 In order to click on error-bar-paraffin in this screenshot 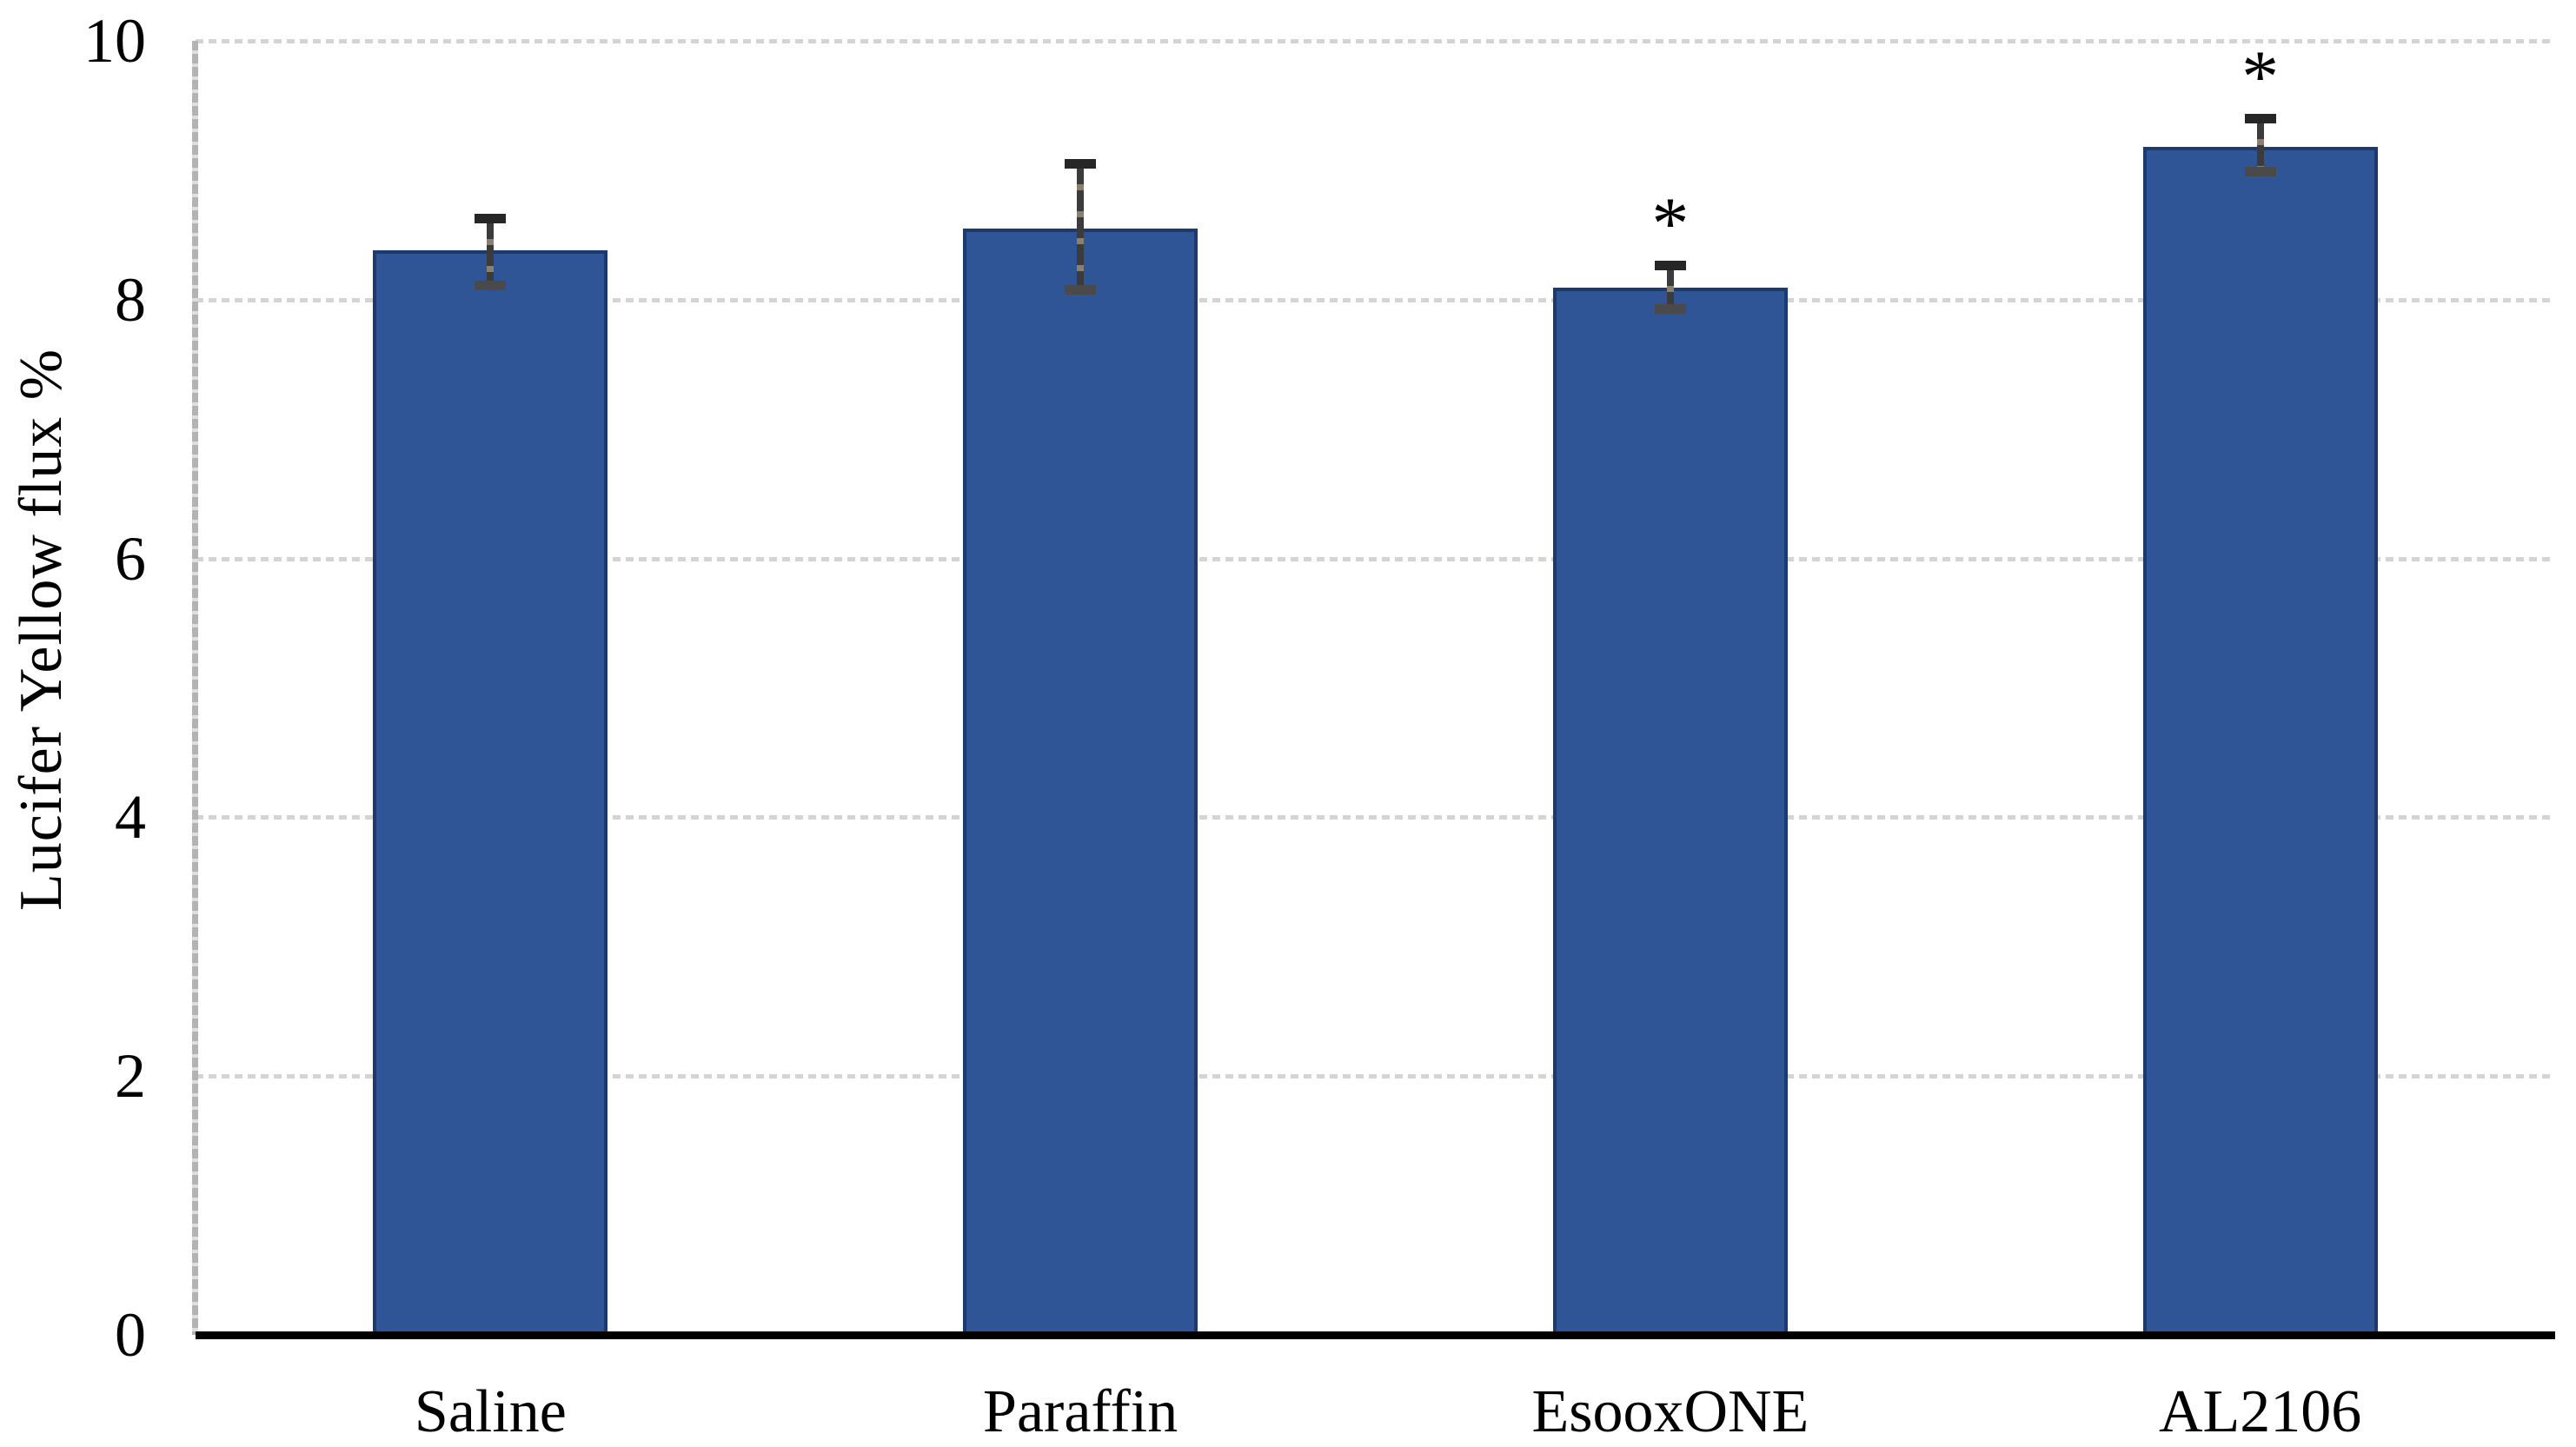, I will do `click(1081, 226)`.